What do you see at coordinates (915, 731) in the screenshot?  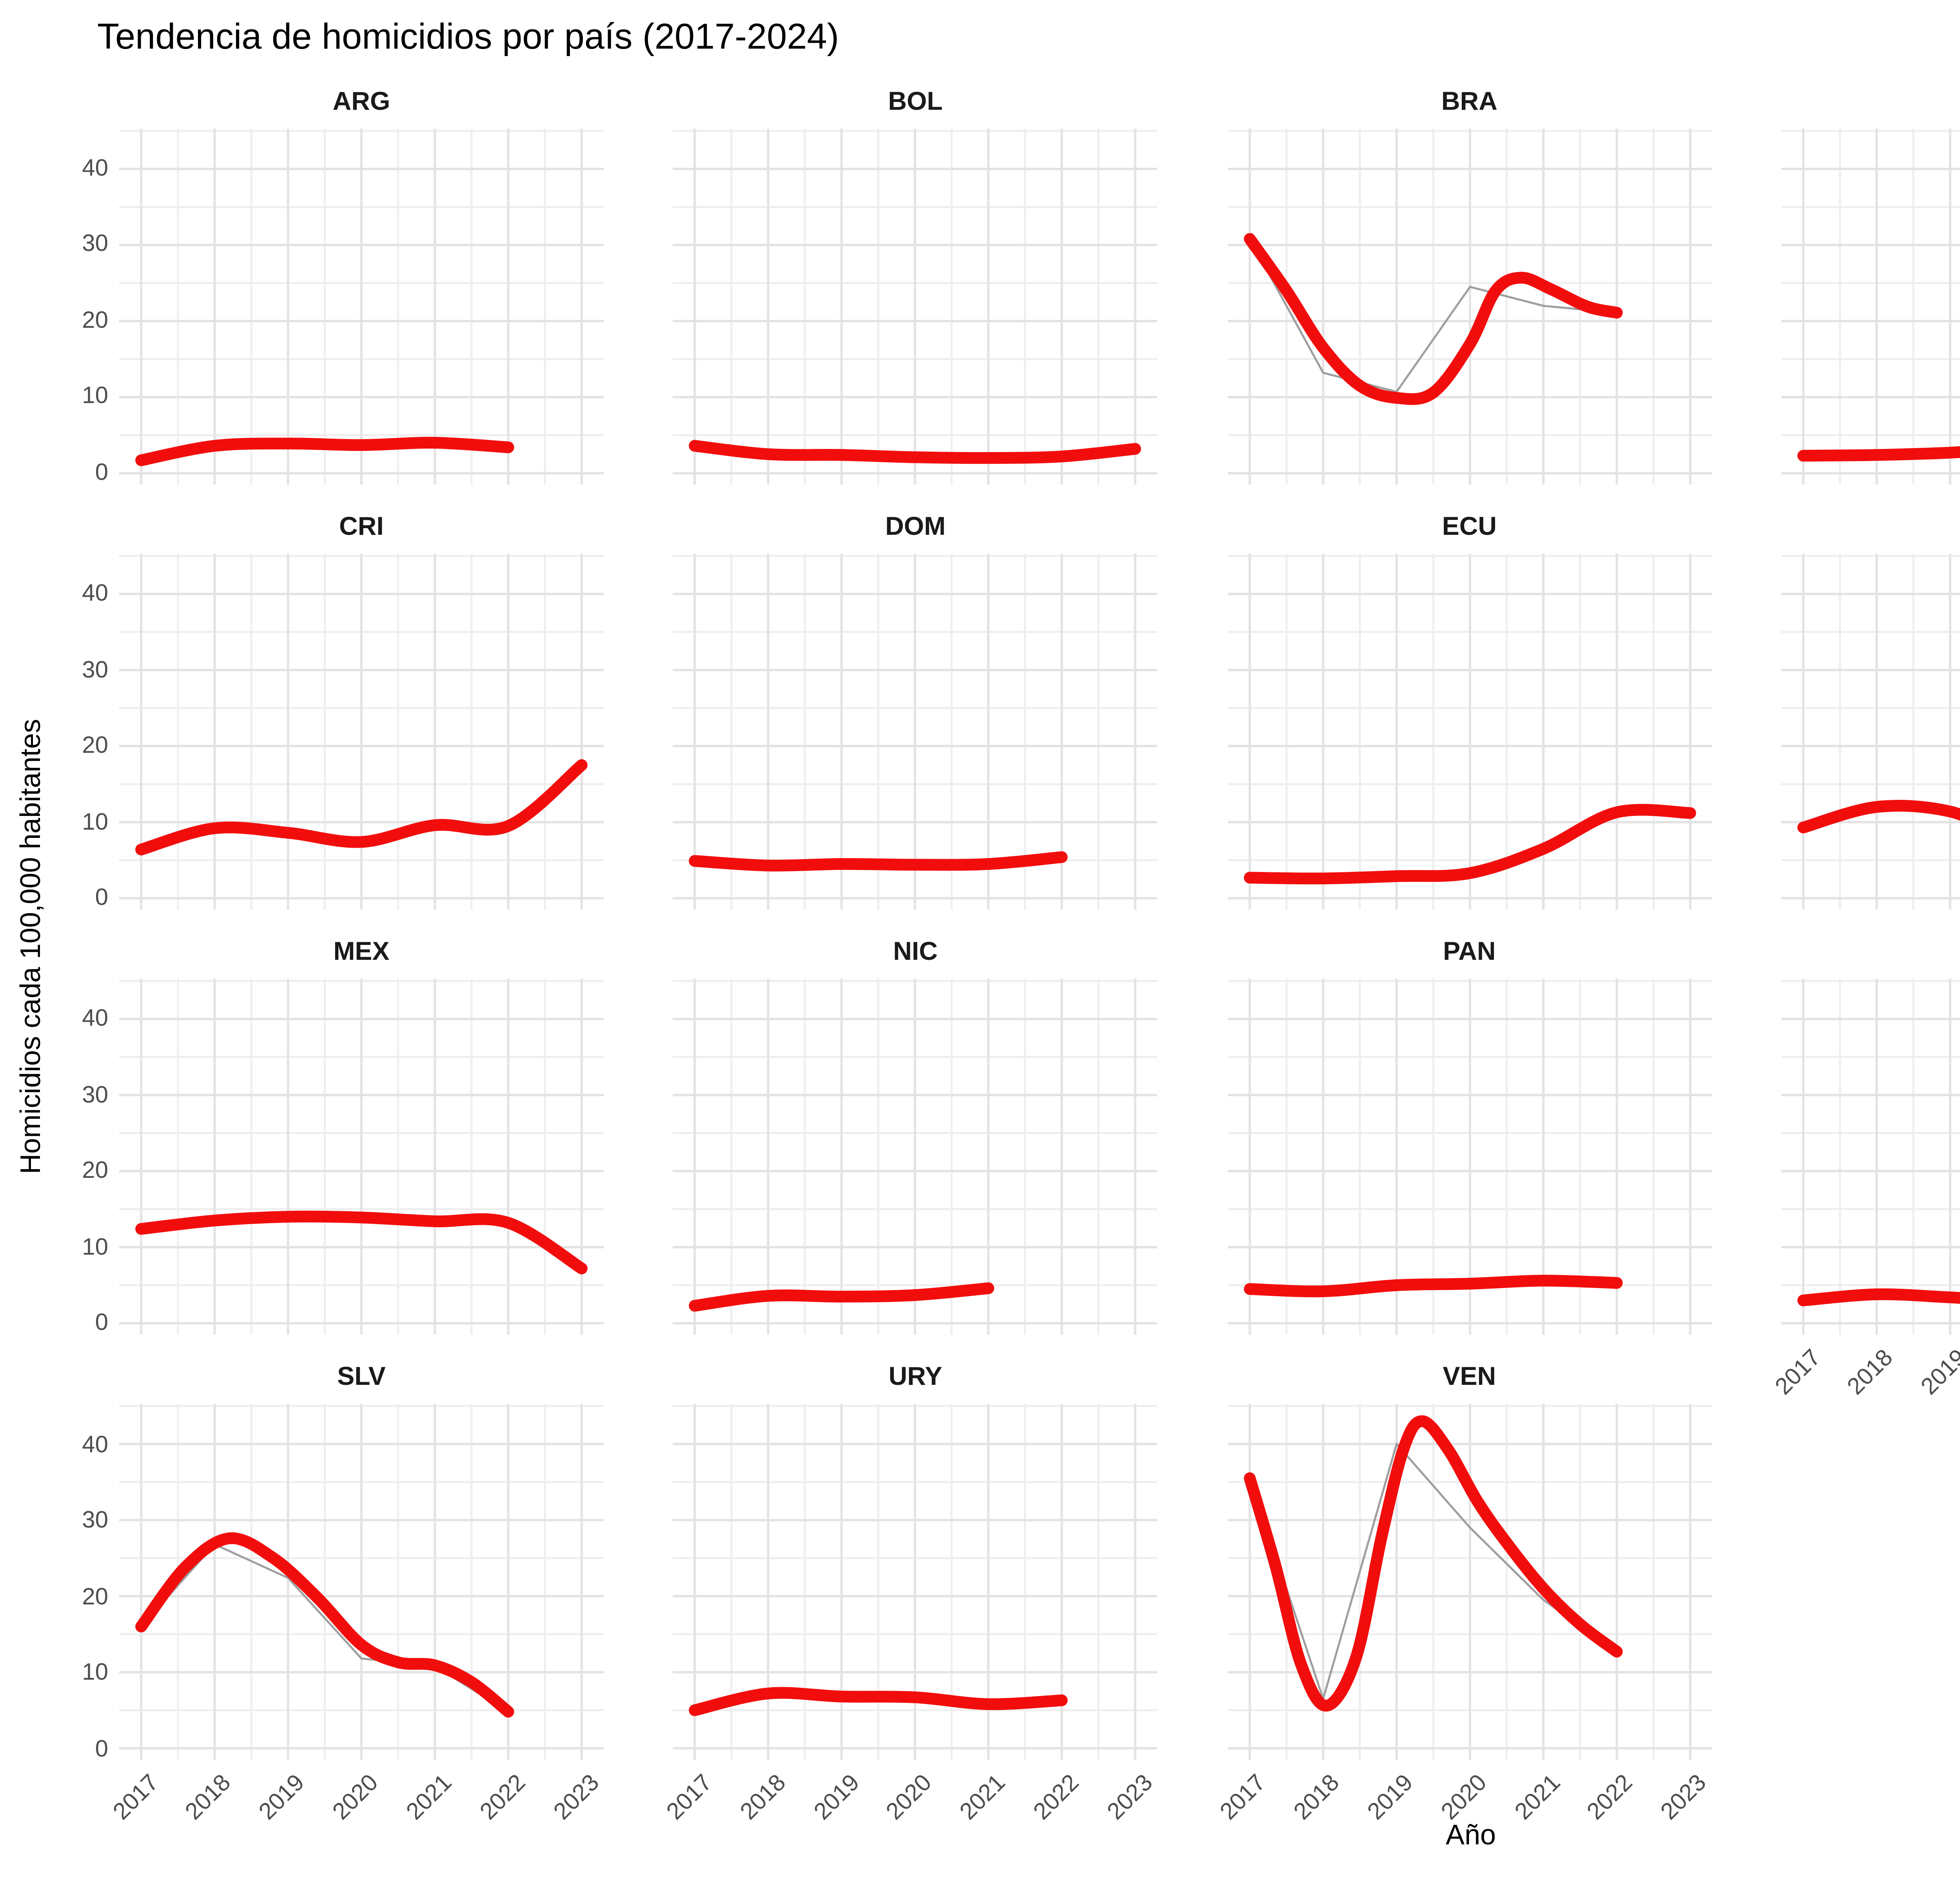 I see `facet-panel-DOM` at bounding box center [915, 731].